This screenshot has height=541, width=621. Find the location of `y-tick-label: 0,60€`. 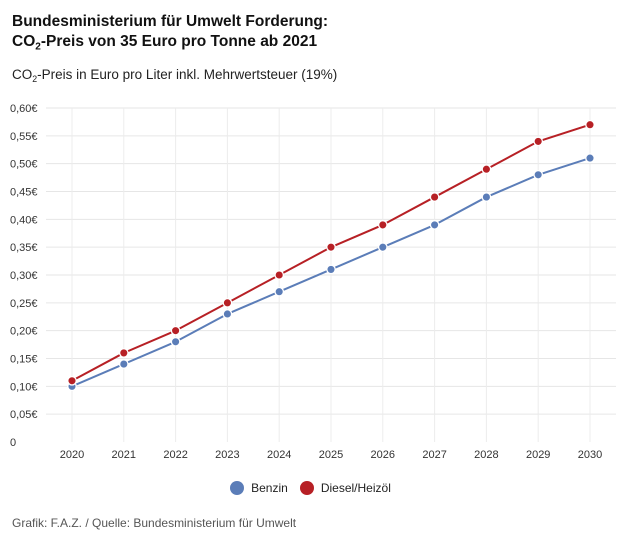

y-tick-label: 0,60€ is located at coordinates (24, 109).